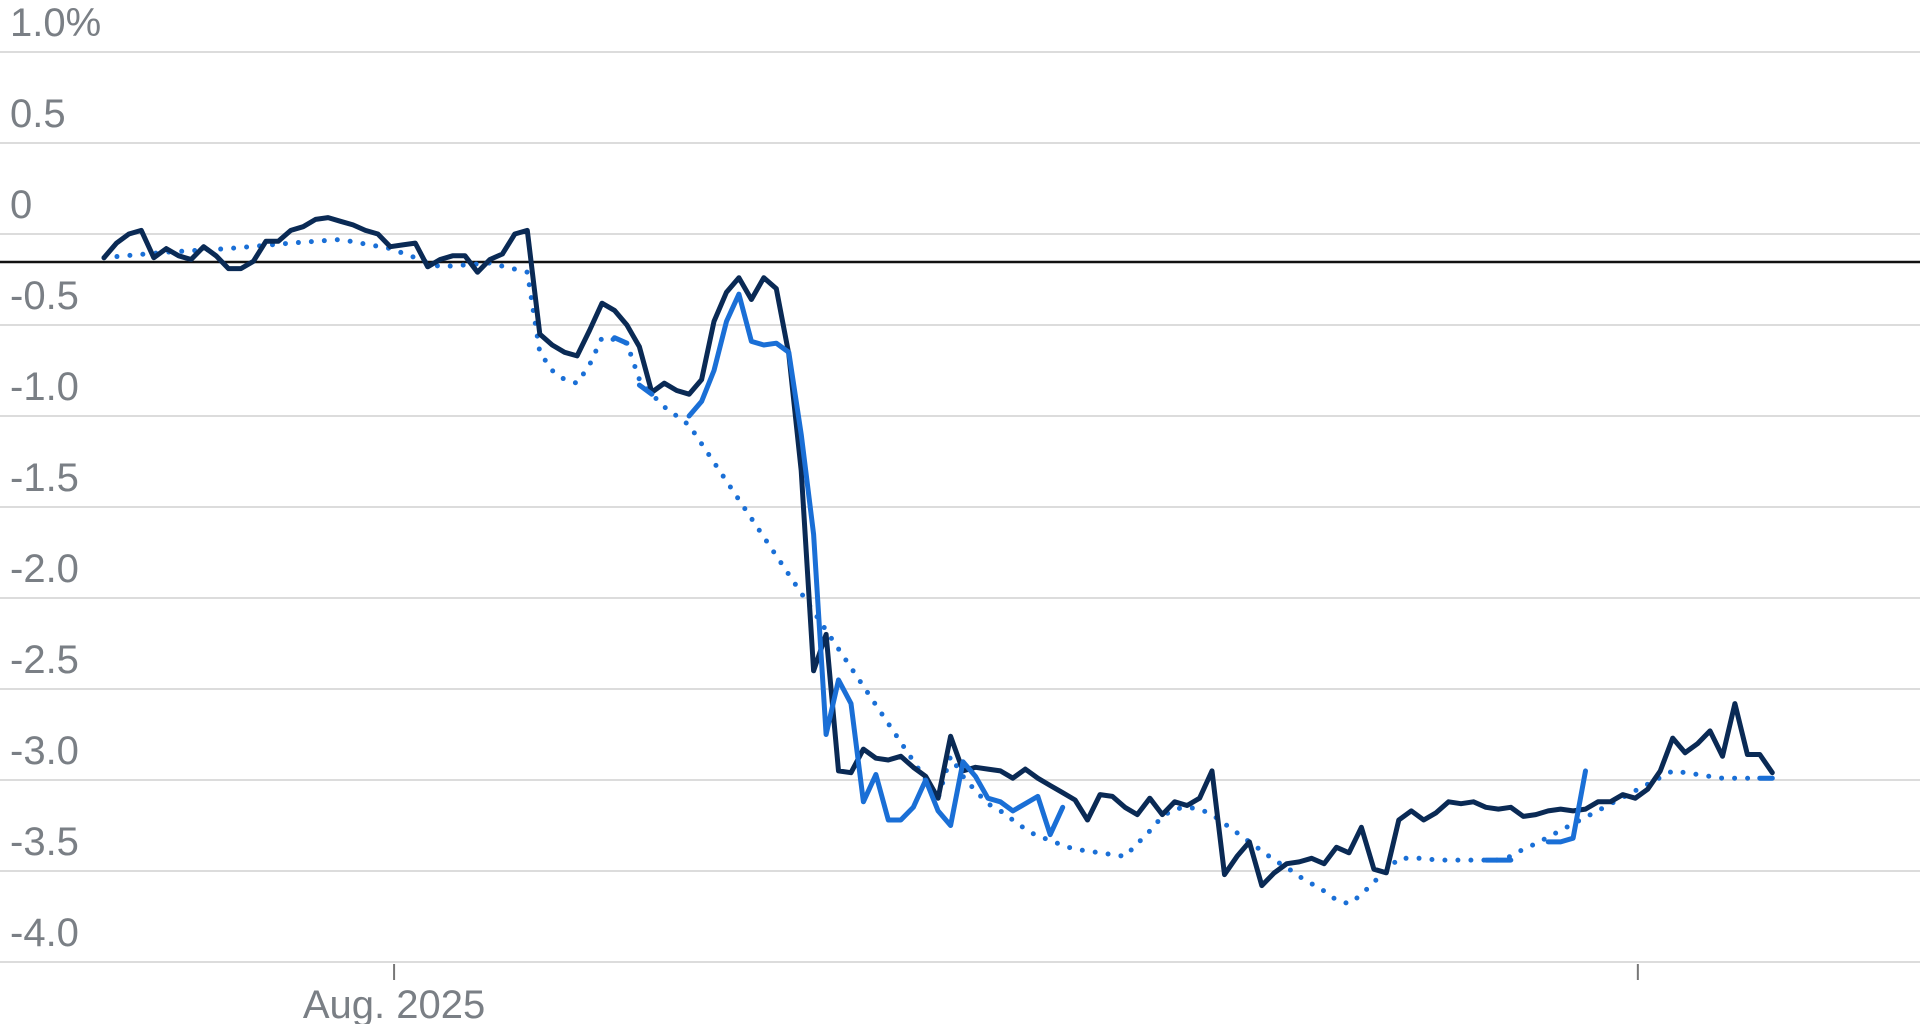  Describe the element at coordinates (21, 205) in the screenshot. I see `y-tick-label: 0` at that location.